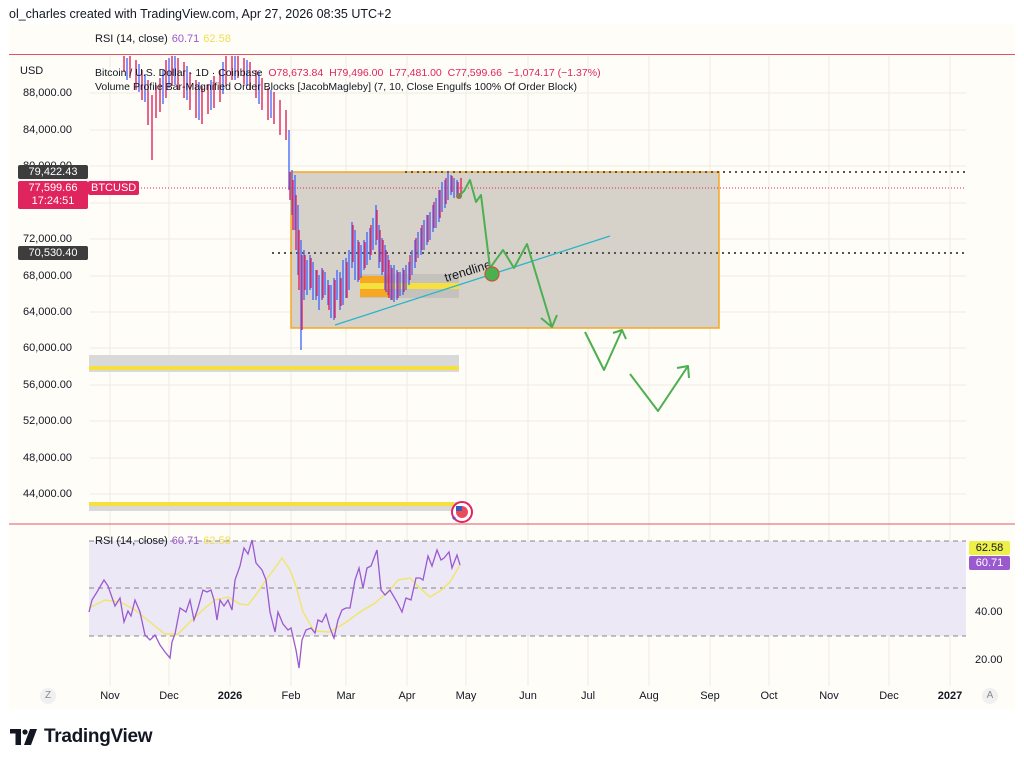  Describe the element at coordinates (47, 385) in the screenshot. I see `y-label: 56,000.00` at that location.